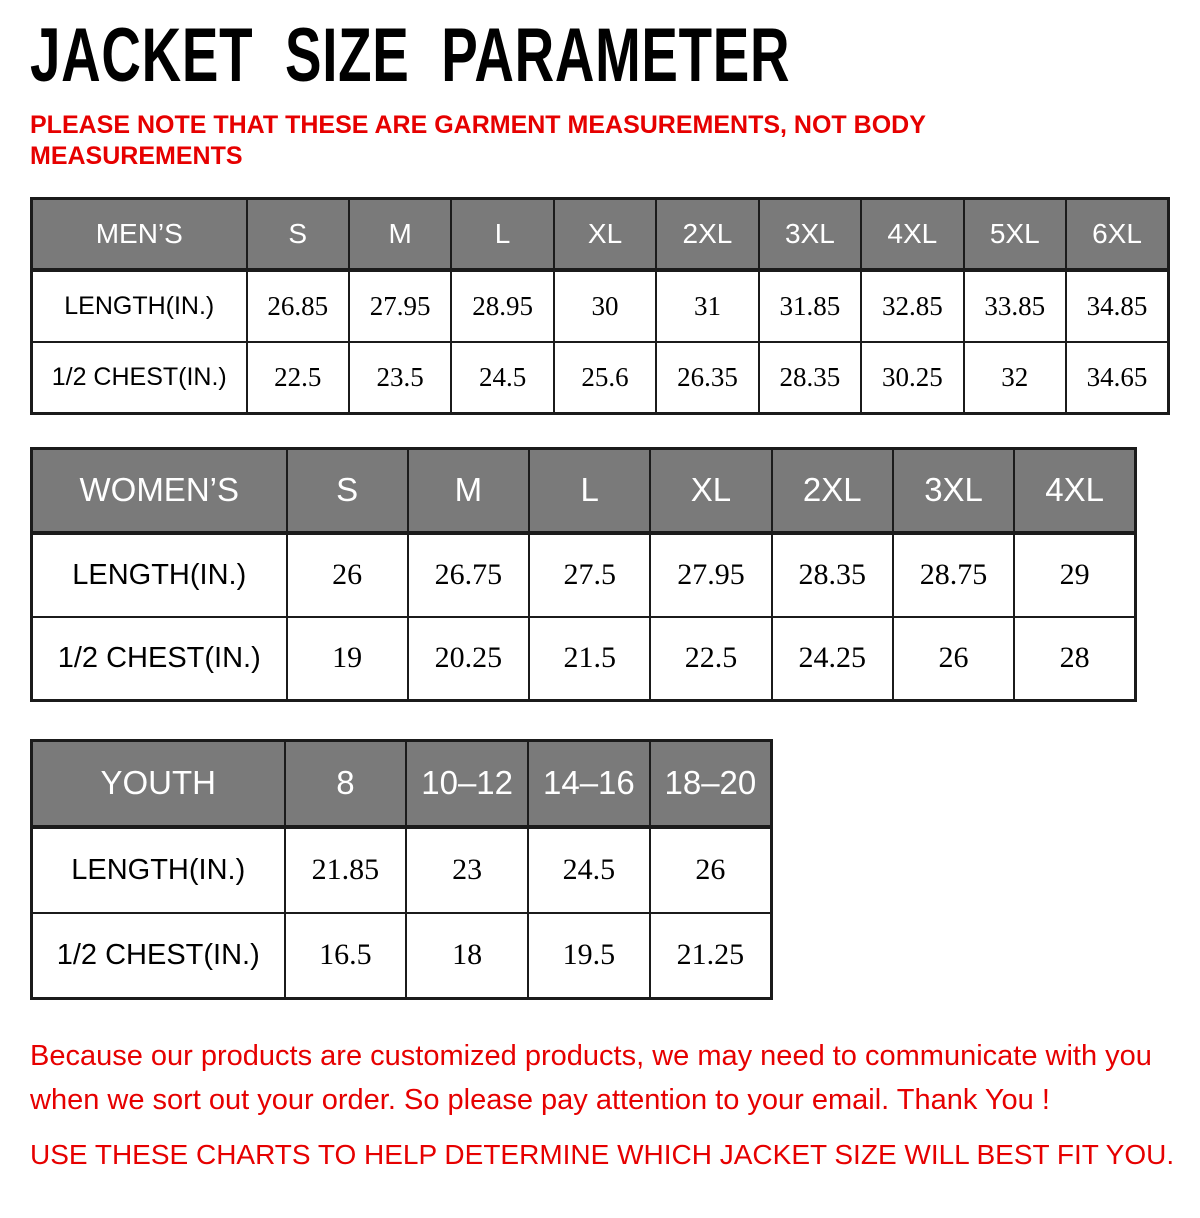 Image resolution: width=1200 pixels, height=1218 pixels. I want to click on womens-table-title: WOMEN’S, so click(159, 491).